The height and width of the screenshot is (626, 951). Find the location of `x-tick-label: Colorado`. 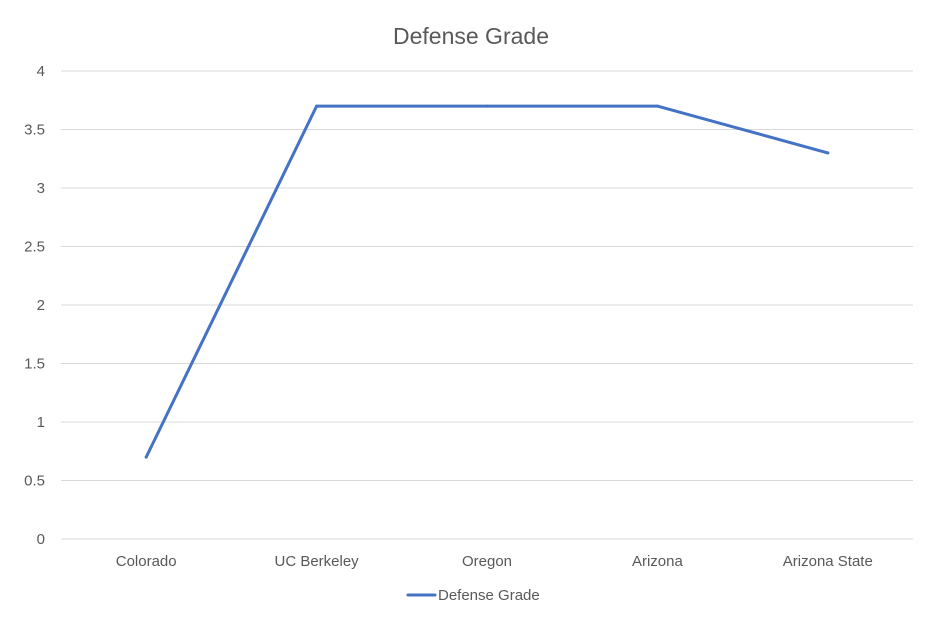

x-tick-label: Colorado is located at coordinates (146, 561).